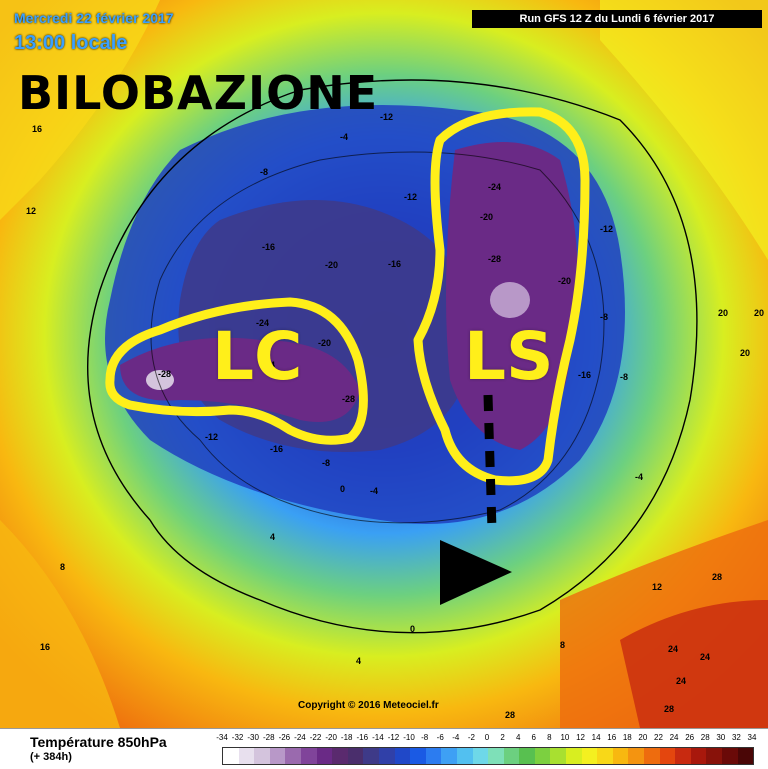 Image resolution: width=768 pixels, height=769 pixels. What do you see at coordinates (315, 737) in the screenshot?
I see `legend-tick-label: -22` at bounding box center [315, 737].